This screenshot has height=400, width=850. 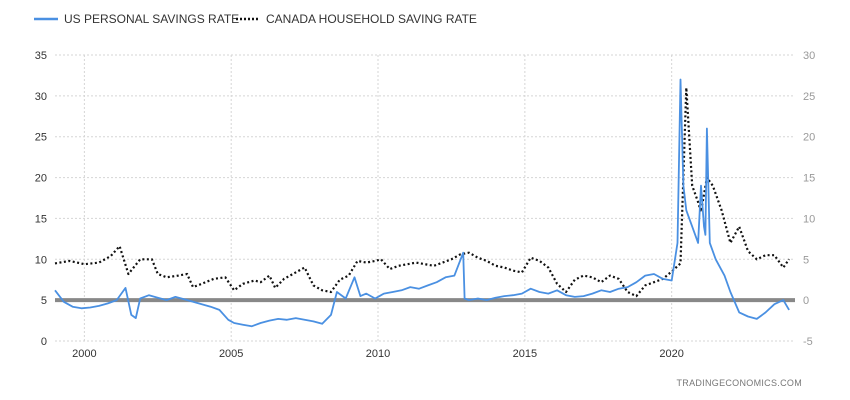 What do you see at coordinates (525, 354) in the screenshot?
I see `x-tick-label: 2015` at bounding box center [525, 354].